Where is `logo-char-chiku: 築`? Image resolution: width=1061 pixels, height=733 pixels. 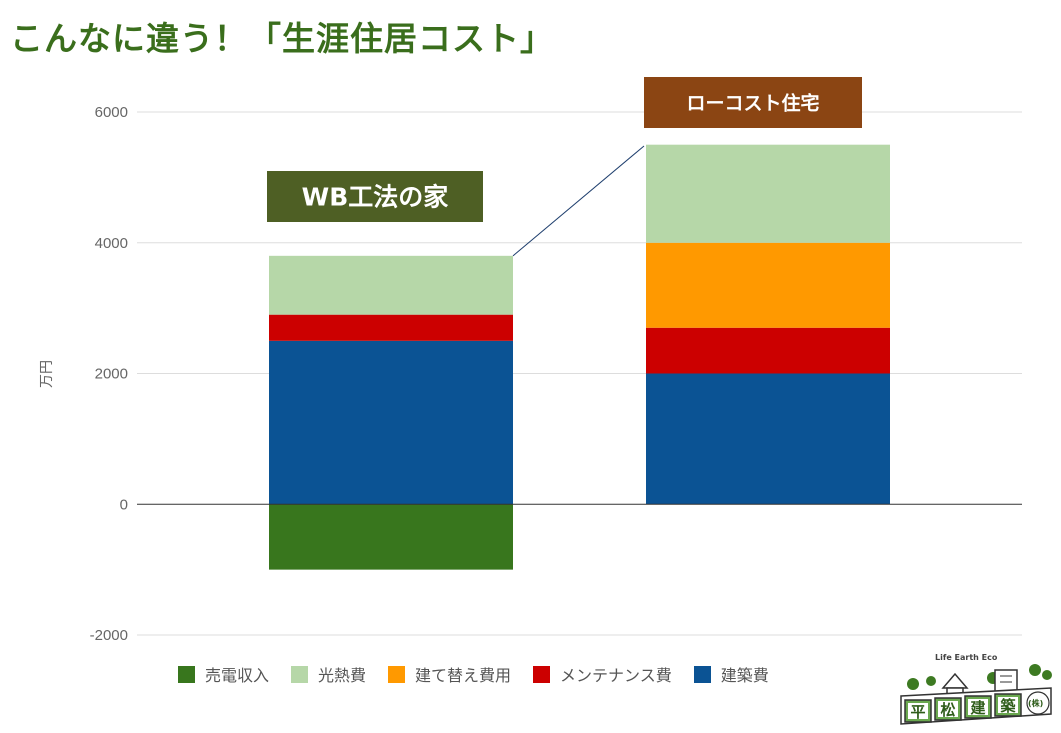 logo-char-chiku: 築 is located at coordinates (1008, 706).